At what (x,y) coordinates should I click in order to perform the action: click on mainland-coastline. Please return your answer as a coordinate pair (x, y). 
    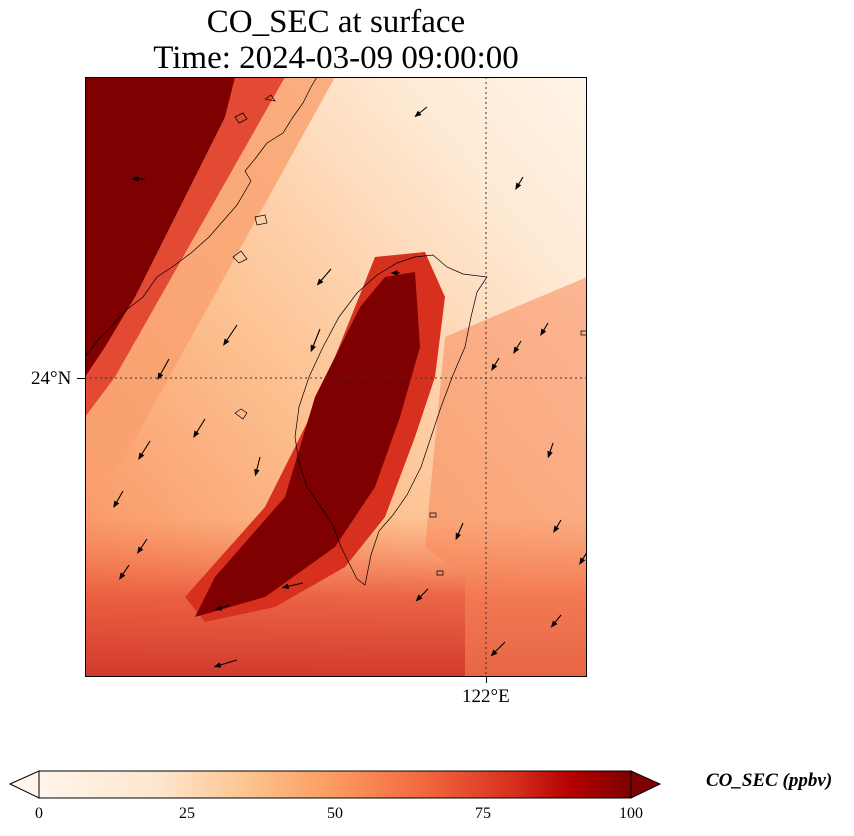
    Looking at the image, I should click on (201, 217).